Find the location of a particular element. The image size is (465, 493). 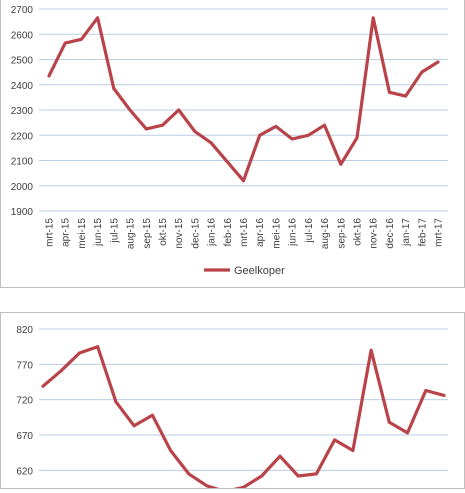

y-tick-label: 620 is located at coordinates (24, 471).